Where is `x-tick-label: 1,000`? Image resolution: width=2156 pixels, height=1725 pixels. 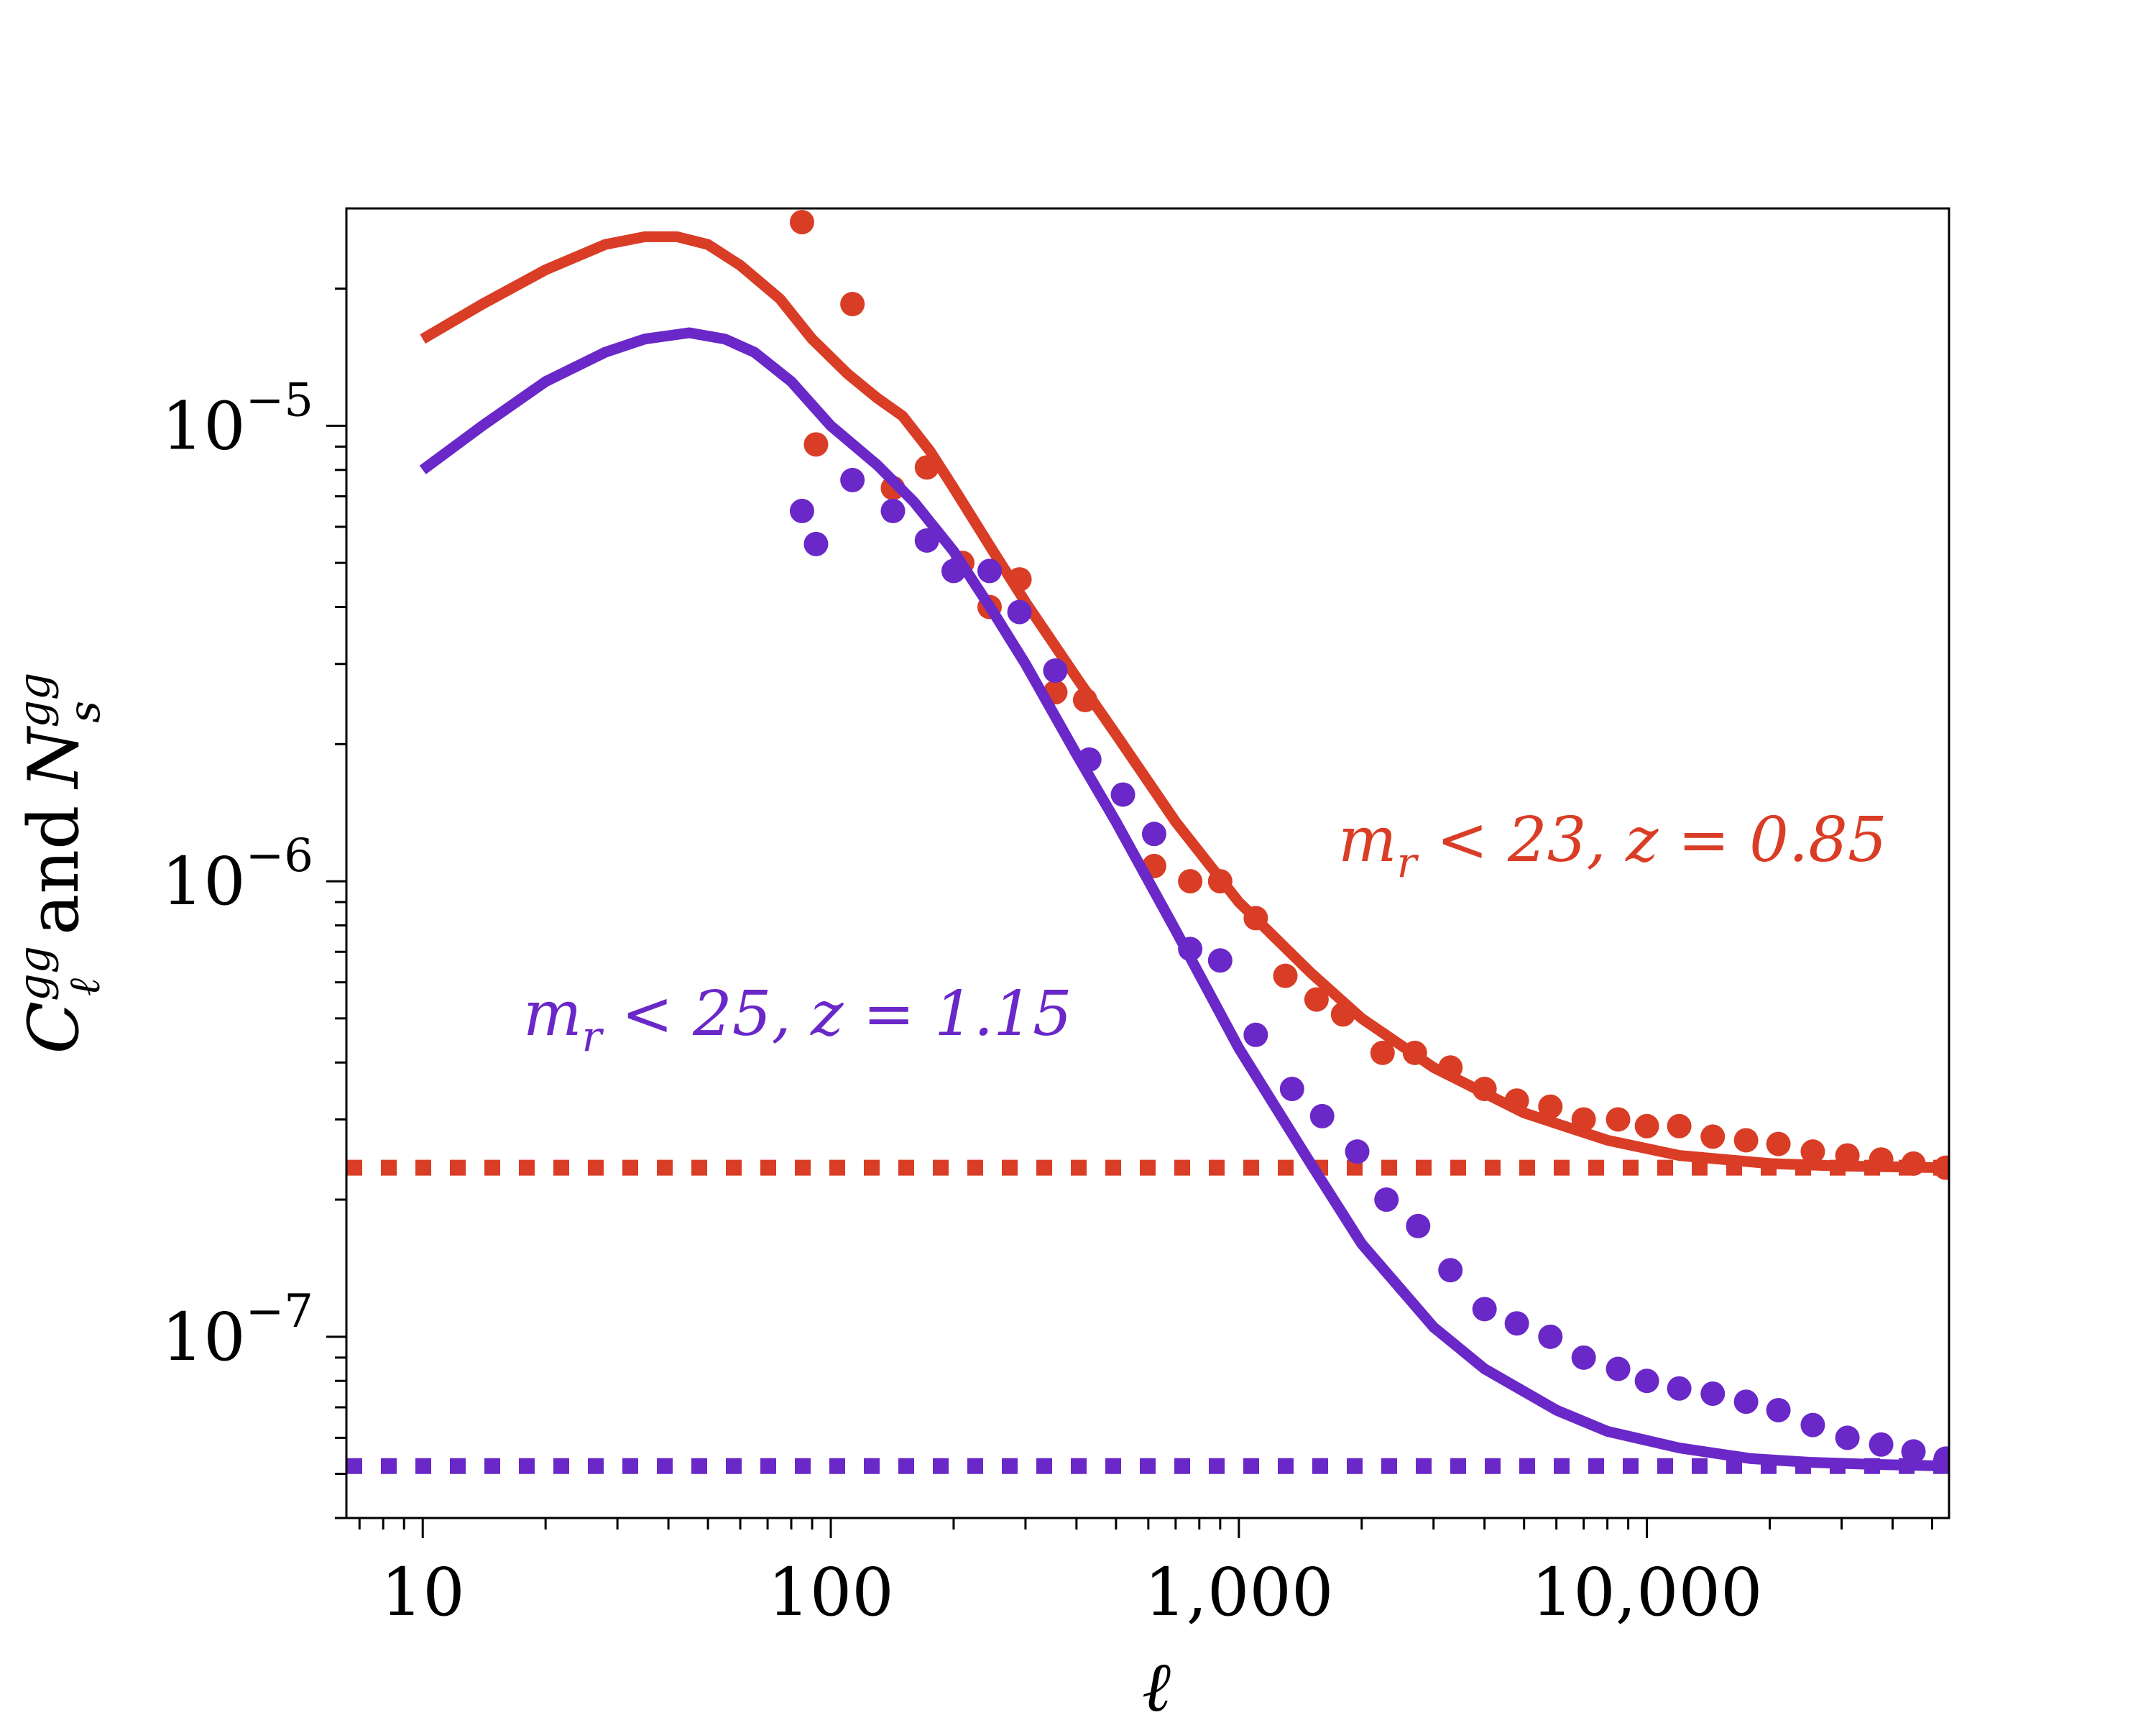 x-tick-label: 1,000 is located at coordinates (1239, 1592).